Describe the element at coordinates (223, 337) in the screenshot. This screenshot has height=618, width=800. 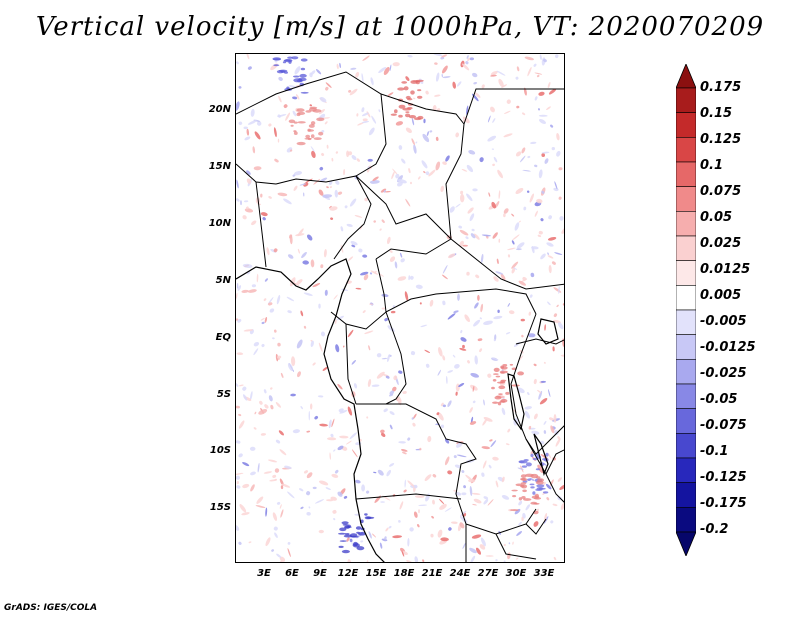
I see `lat-label: EQ` at that location.